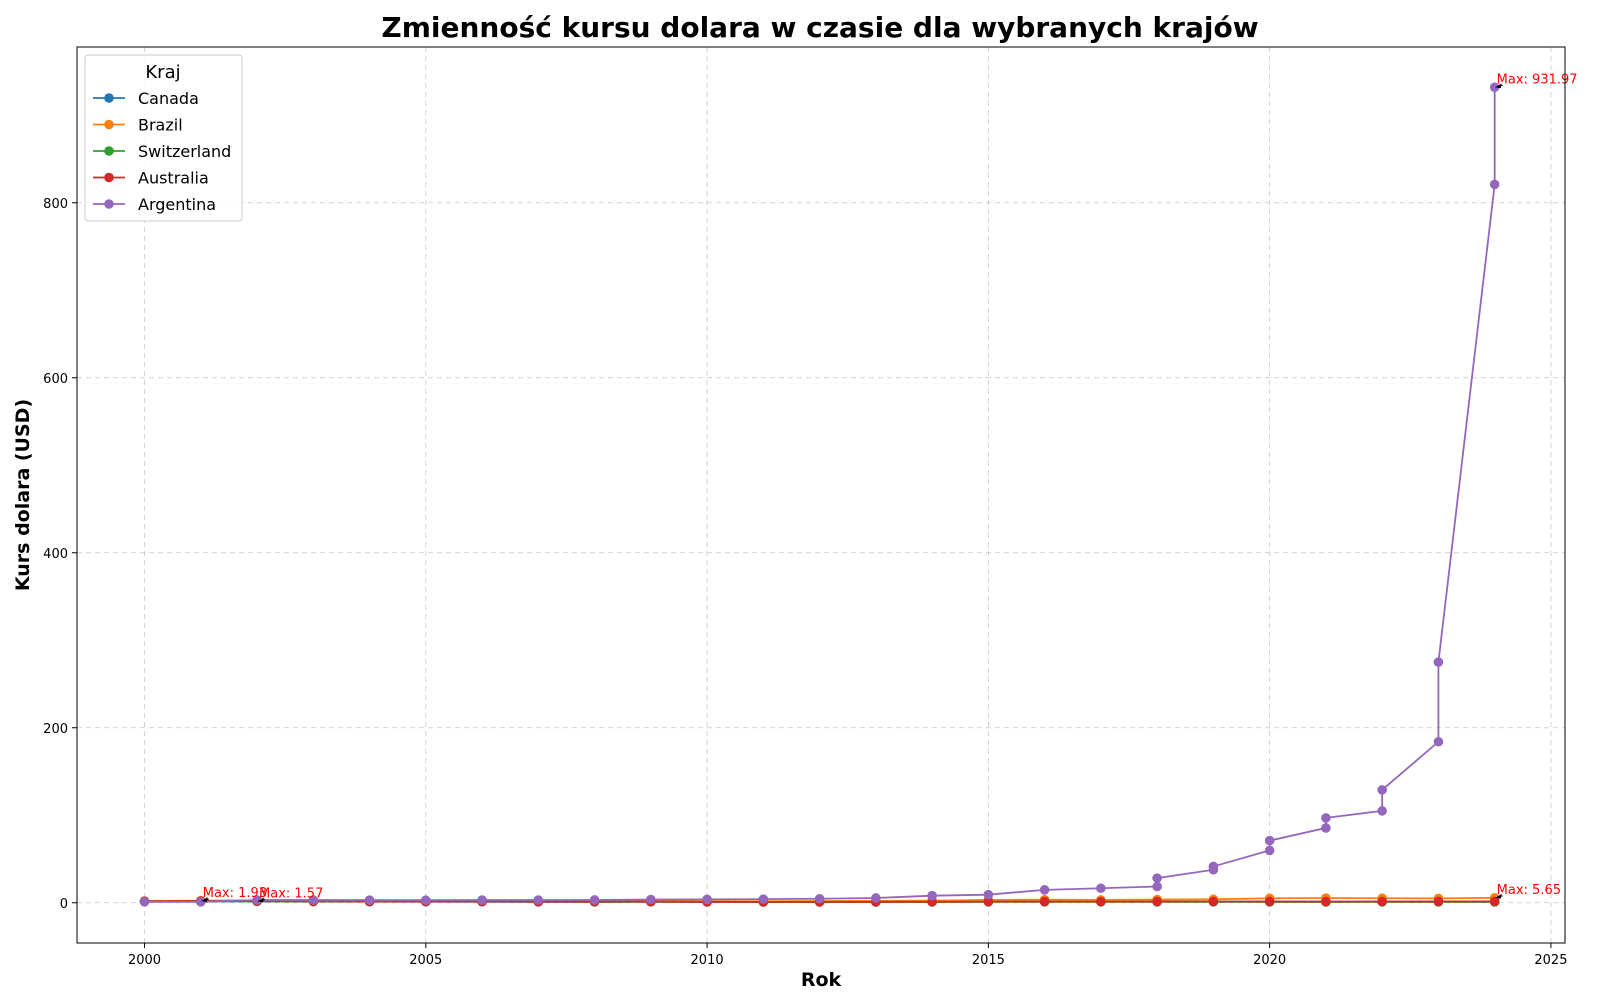 The image size is (1600, 1000). I want to click on x-tick-label: 2000, so click(144, 960).